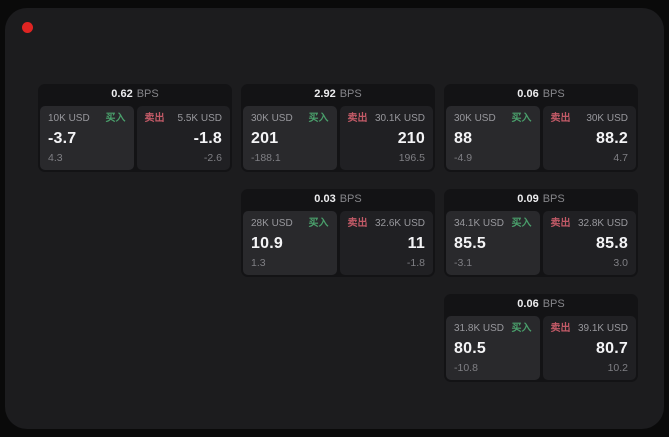 The image size is (669, 437). Describe the element at coordinates (479, 223) in the screenshot. I see `buy-size: 34.1K USD` at that location.